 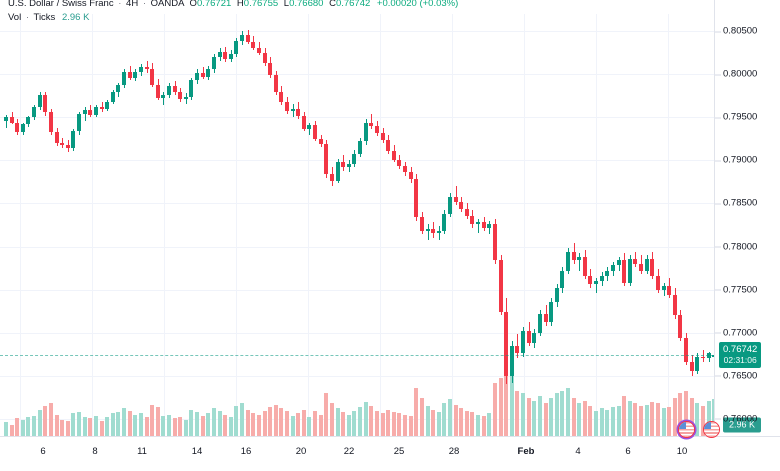 What do you see at coordinates (736, 117) in the screenshot?
I see `price-axis-tick: 0.79500` at bounding box center [736, 117].